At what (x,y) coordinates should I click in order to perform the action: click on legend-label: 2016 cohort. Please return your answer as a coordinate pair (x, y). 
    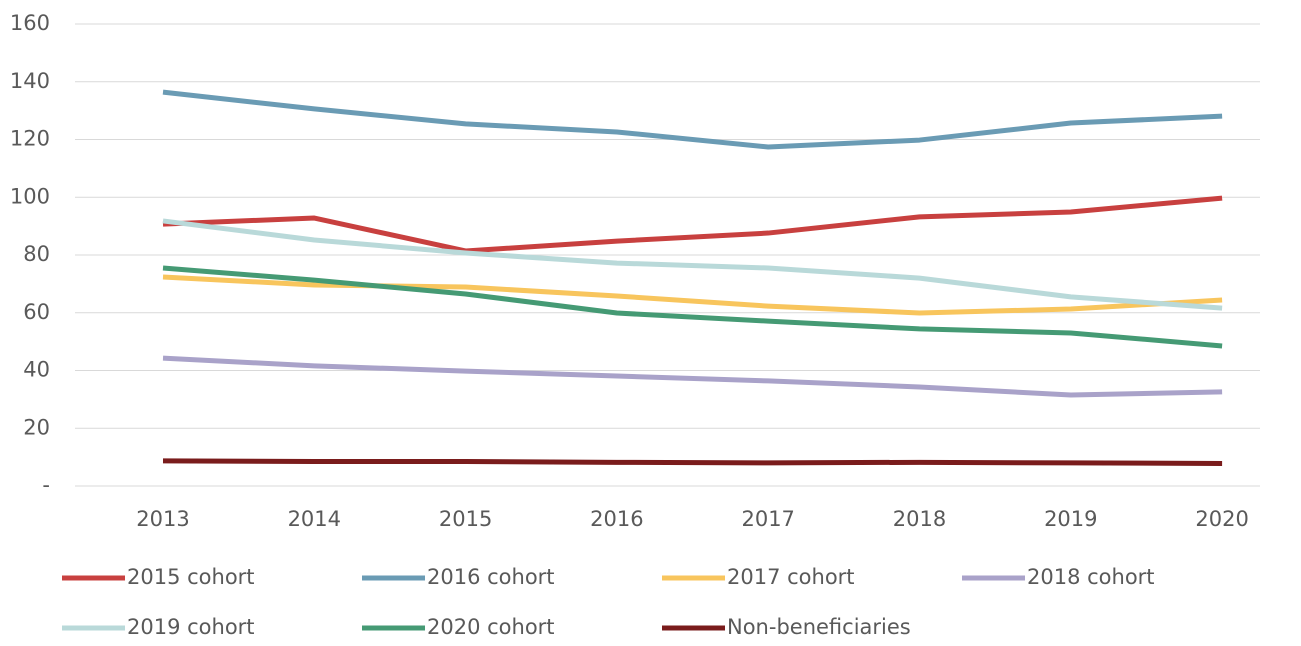
    Looking at the image, I should click on (491, 577).